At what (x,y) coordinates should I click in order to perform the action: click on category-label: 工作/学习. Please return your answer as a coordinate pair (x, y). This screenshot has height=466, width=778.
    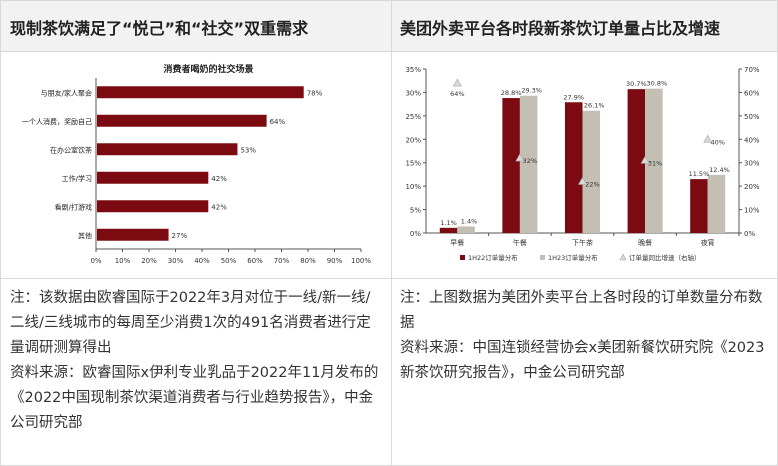
    Looking at the image, I should click on (77, 178).